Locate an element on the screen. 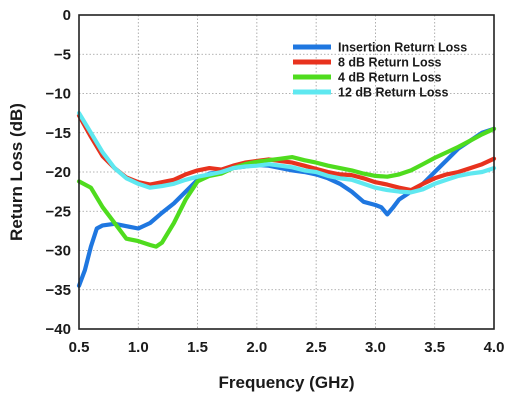 The width and height of the screenshot is (509, 396). y-tick-label: 0 is located at coordinates (67, 15).